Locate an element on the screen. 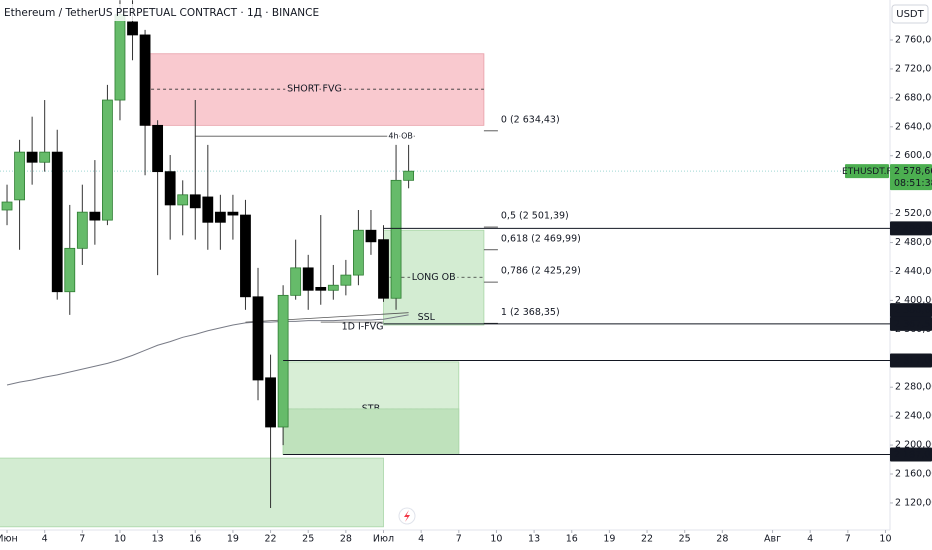  price-tag-label: 2 367,53 is located at coordinates (913, 324).